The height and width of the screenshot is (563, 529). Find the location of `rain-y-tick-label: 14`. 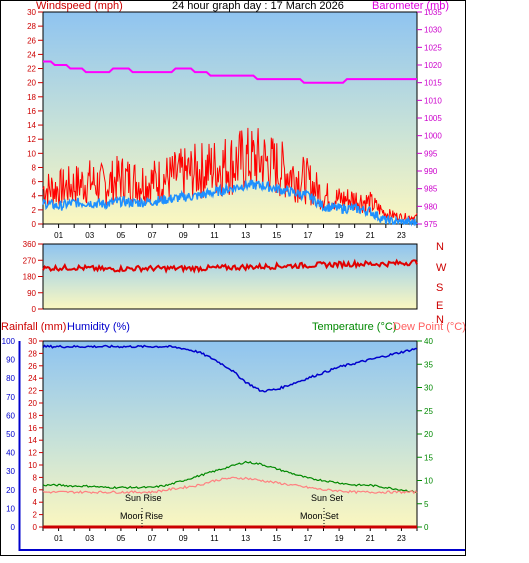

rain-y-tick-label: 14 is located at coordinates (32, 440).